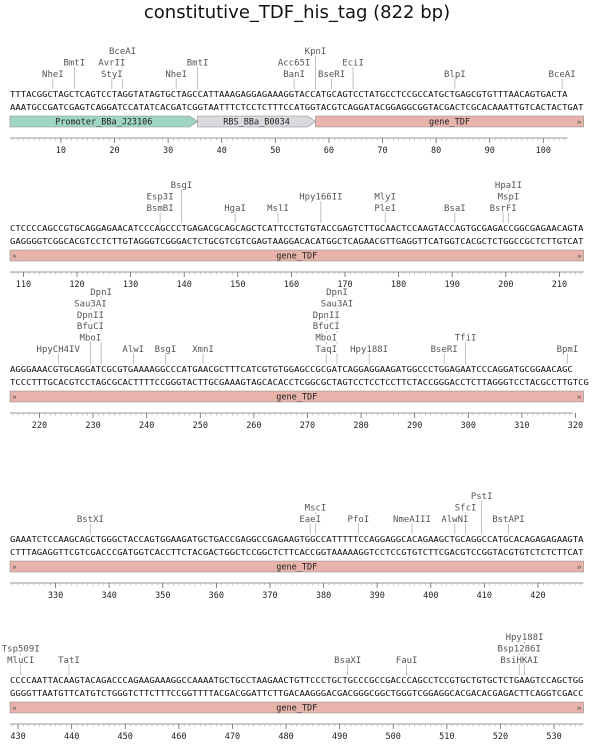 The image size is (594, 754). I want to click on restriction-site-label: AlwI, so click(133, 350).